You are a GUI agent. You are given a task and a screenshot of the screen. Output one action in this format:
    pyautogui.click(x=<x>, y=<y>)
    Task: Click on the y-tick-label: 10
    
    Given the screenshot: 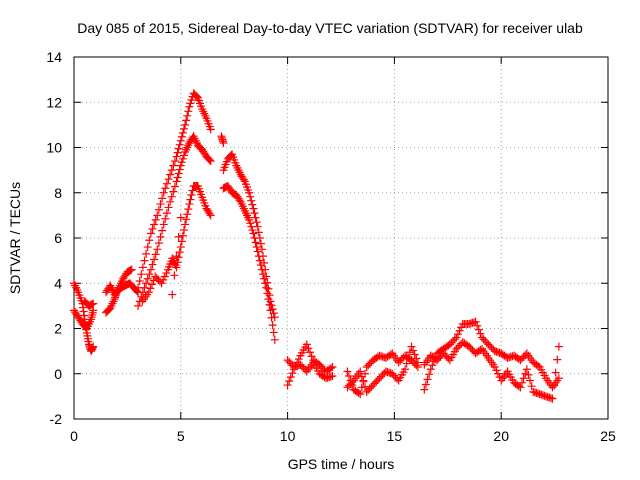 What is the action you would take?
    pyautogui.click(x=54, y=148)
    